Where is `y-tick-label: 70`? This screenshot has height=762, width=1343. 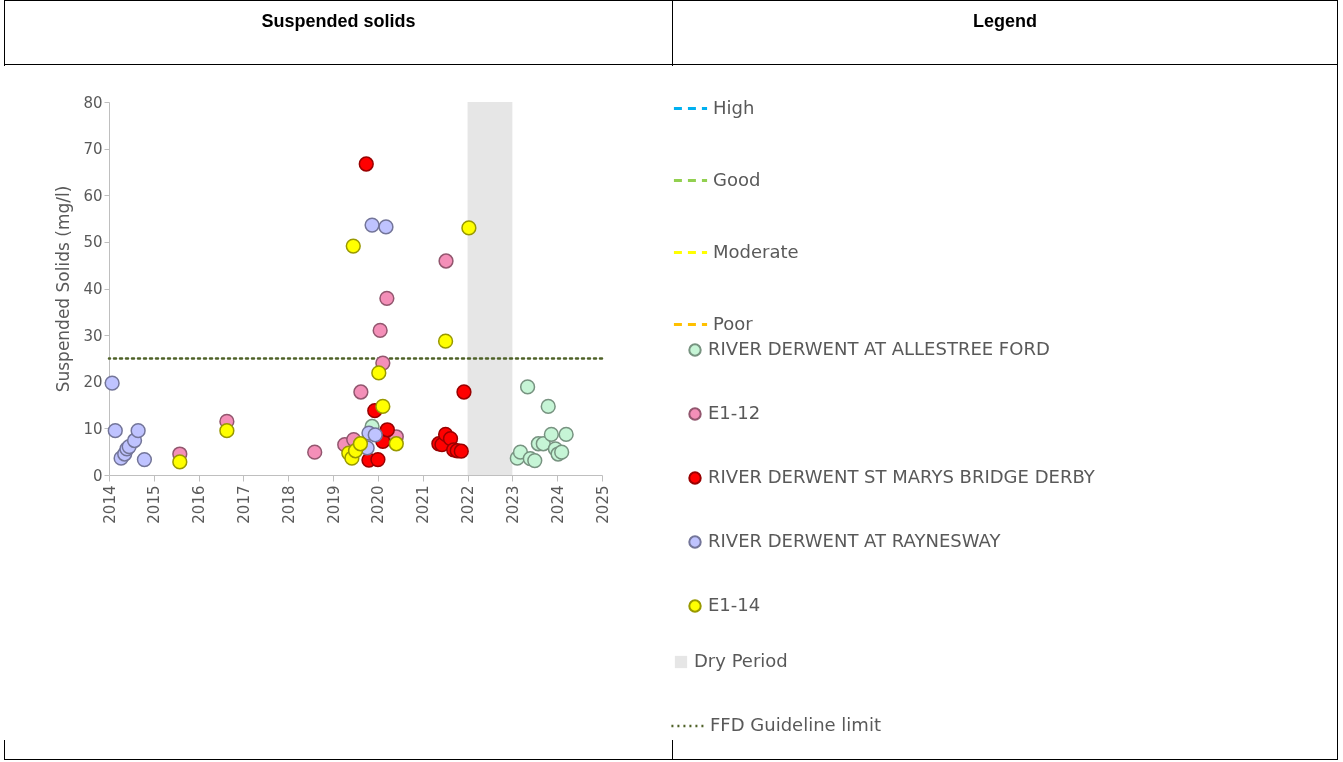 y-tick-label: 70 is located at coordinates (93, 149).